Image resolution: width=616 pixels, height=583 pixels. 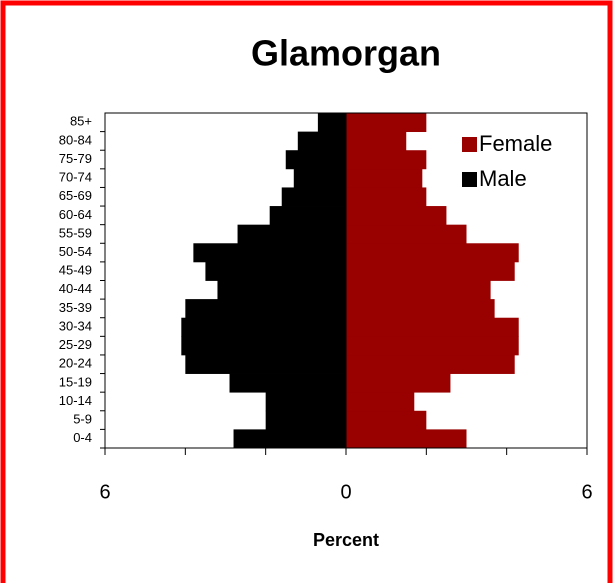 I want to click on y-tick-label: 5-9, so click(x=82, y=419).